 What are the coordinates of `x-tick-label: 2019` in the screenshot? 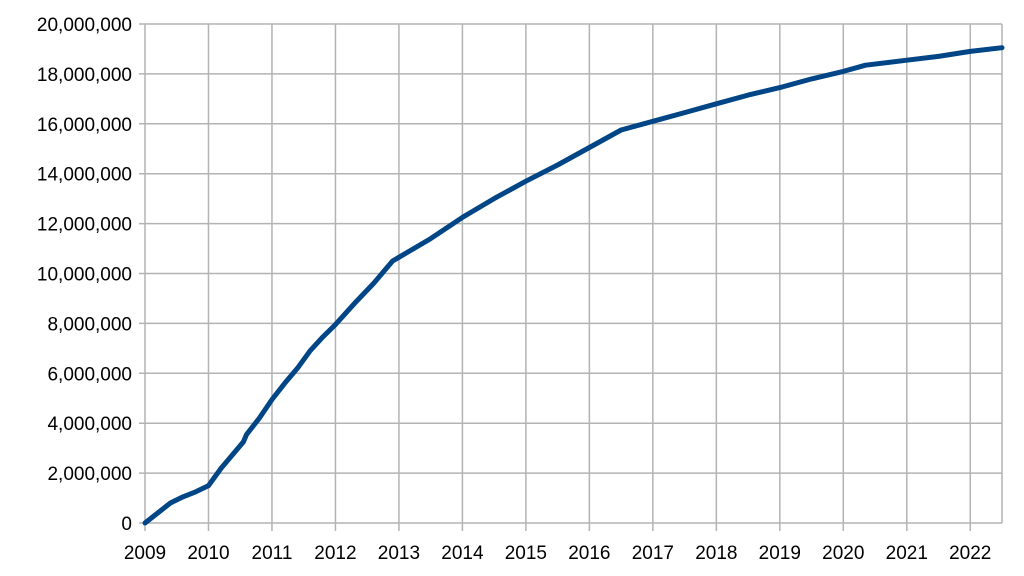 It's located at (780, 553).